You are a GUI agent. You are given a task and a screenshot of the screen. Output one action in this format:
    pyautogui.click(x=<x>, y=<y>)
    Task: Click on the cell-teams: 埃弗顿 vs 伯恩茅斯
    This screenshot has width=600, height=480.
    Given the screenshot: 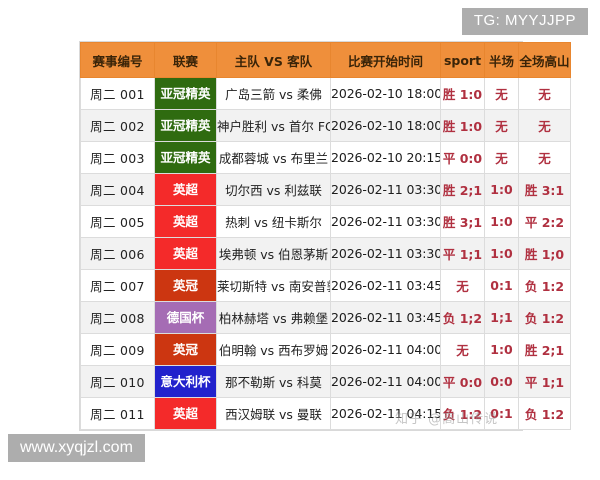 What is the action you would take?
    pyautogui.click(x=273, y=253)
    